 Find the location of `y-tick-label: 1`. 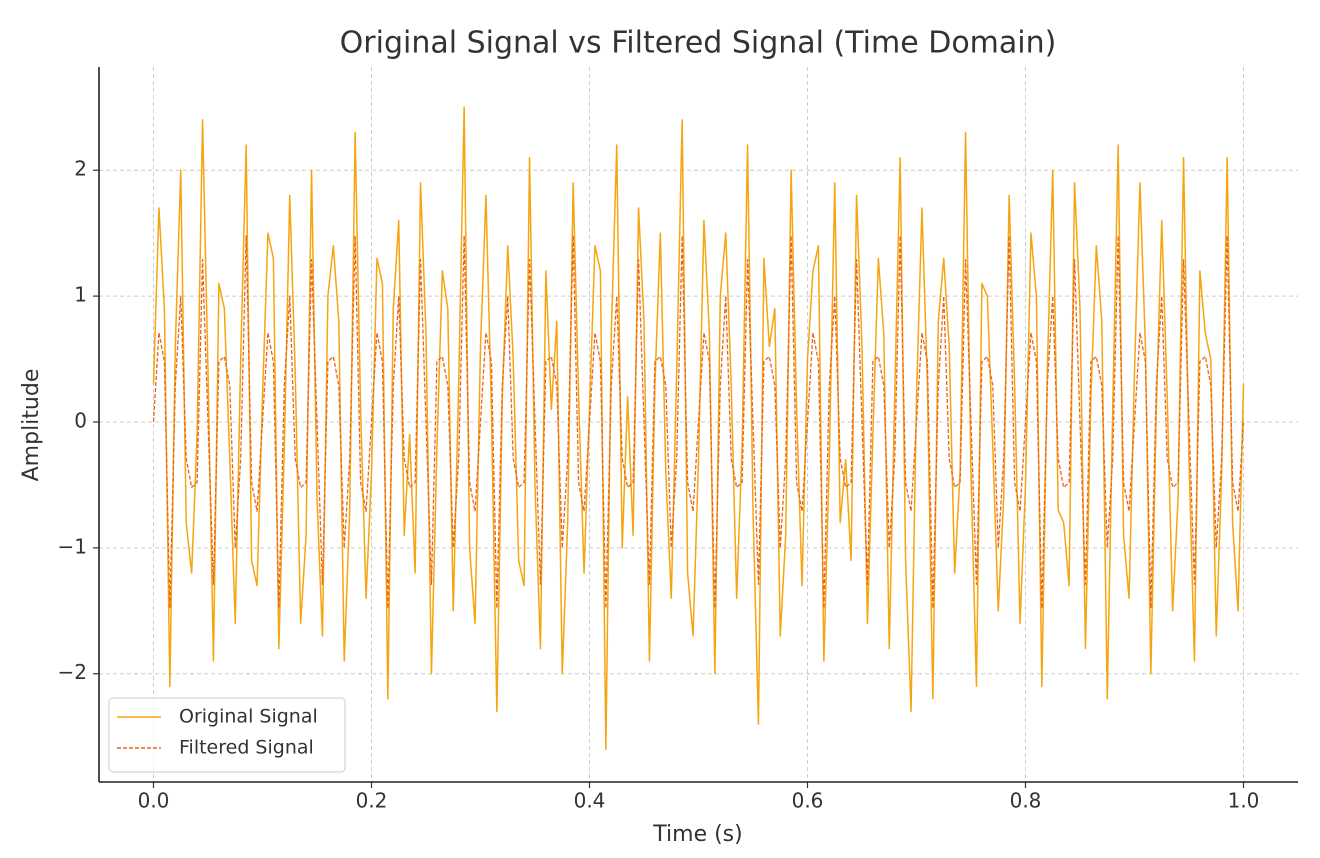

y-tick-label: 1 is located at coordinates (80, 295).